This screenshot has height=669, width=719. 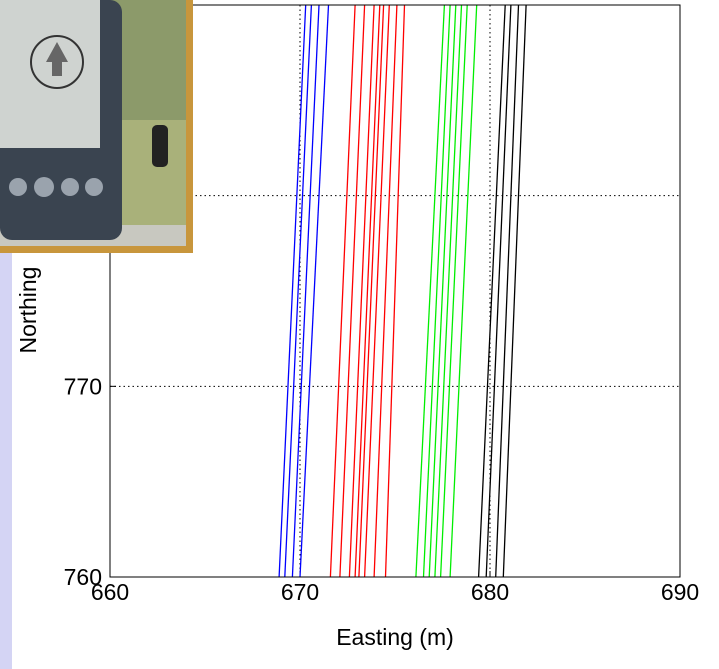 I want to click on y-tick-label: 760, so click(x=83, y=577).